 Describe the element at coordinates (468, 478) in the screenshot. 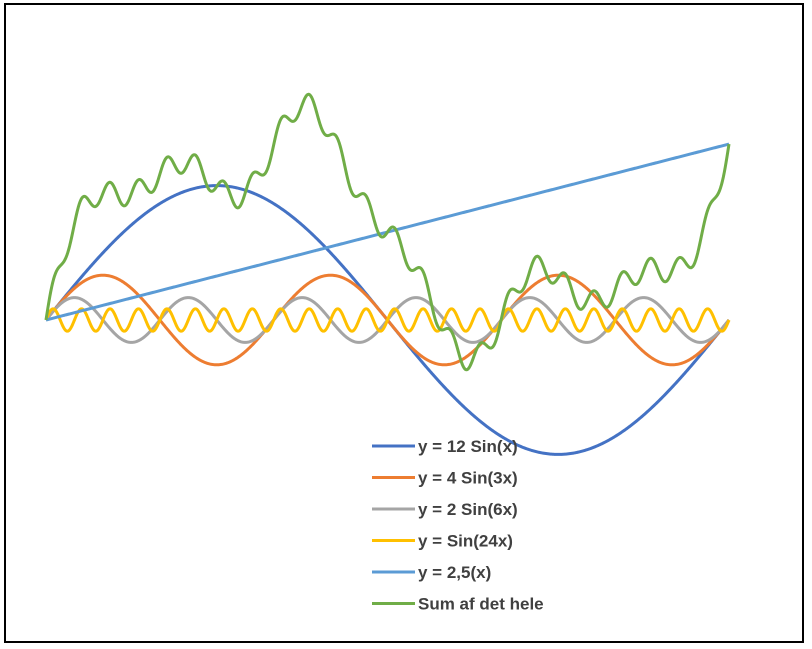

I see `legend-label-2: y = 4 Sin(3x)` at that location.